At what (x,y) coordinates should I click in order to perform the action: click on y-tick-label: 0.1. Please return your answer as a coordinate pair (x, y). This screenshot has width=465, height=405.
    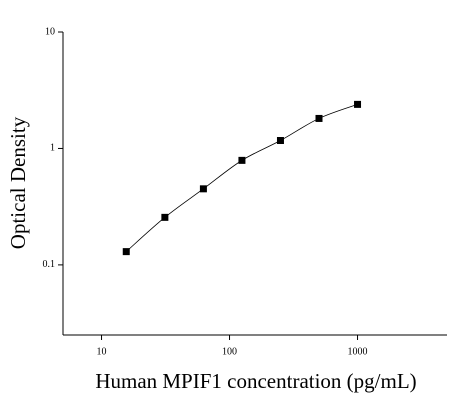
    Looking at the image, I should click on (49, 264).